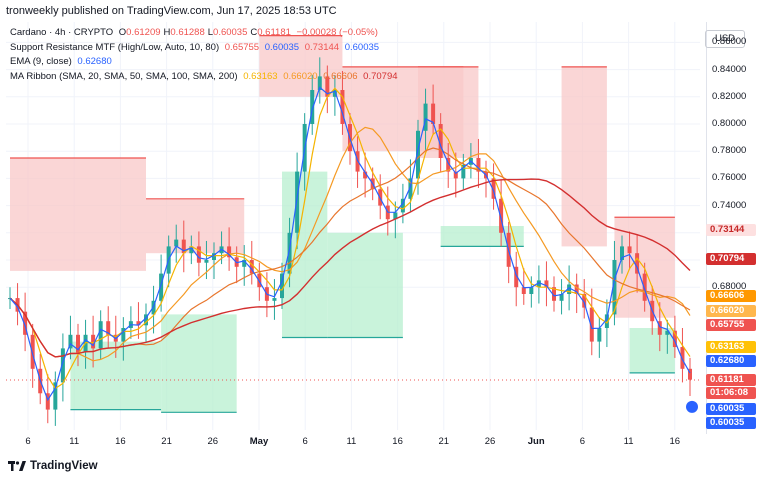 The height and width of the screenshot is (481, 768). What do you see at coordinates (362, 47) in the screenshot?
I see `sr-value-4: 0.60035` at bounding box center [362, 47].